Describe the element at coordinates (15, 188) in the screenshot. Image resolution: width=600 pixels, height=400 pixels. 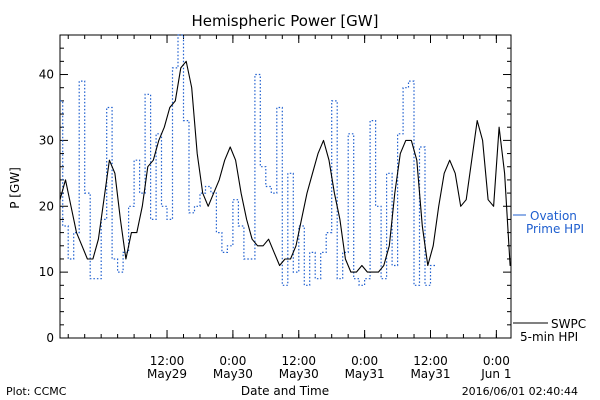
I see `y-axis-label: P [GW]` at that location.